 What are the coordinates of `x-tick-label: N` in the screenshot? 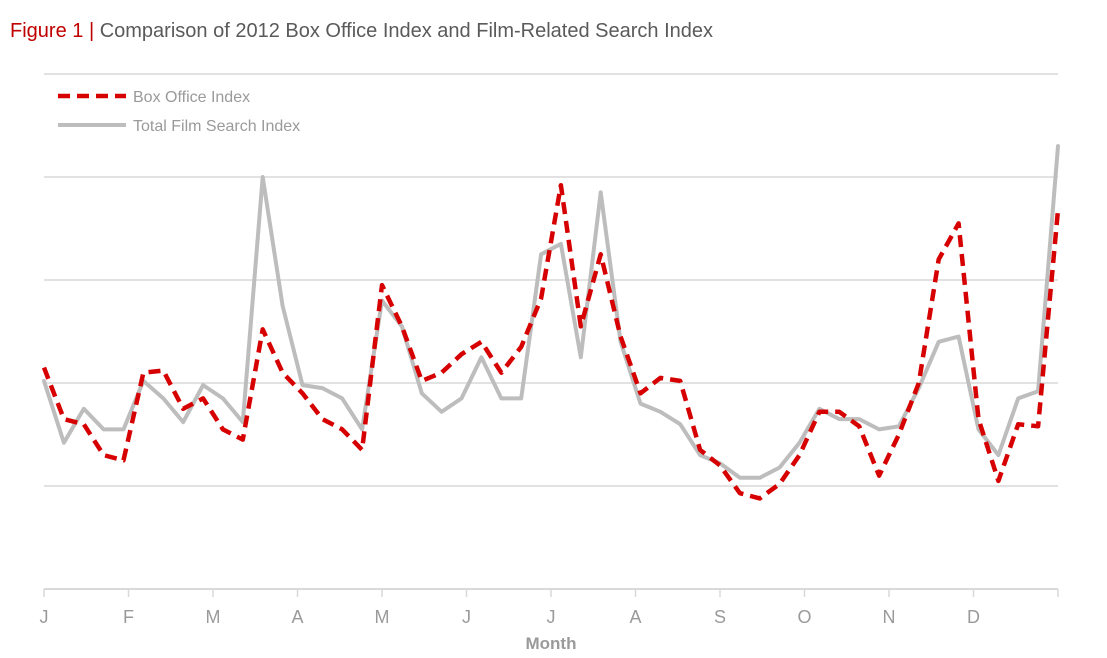 It's located at (889, 617).